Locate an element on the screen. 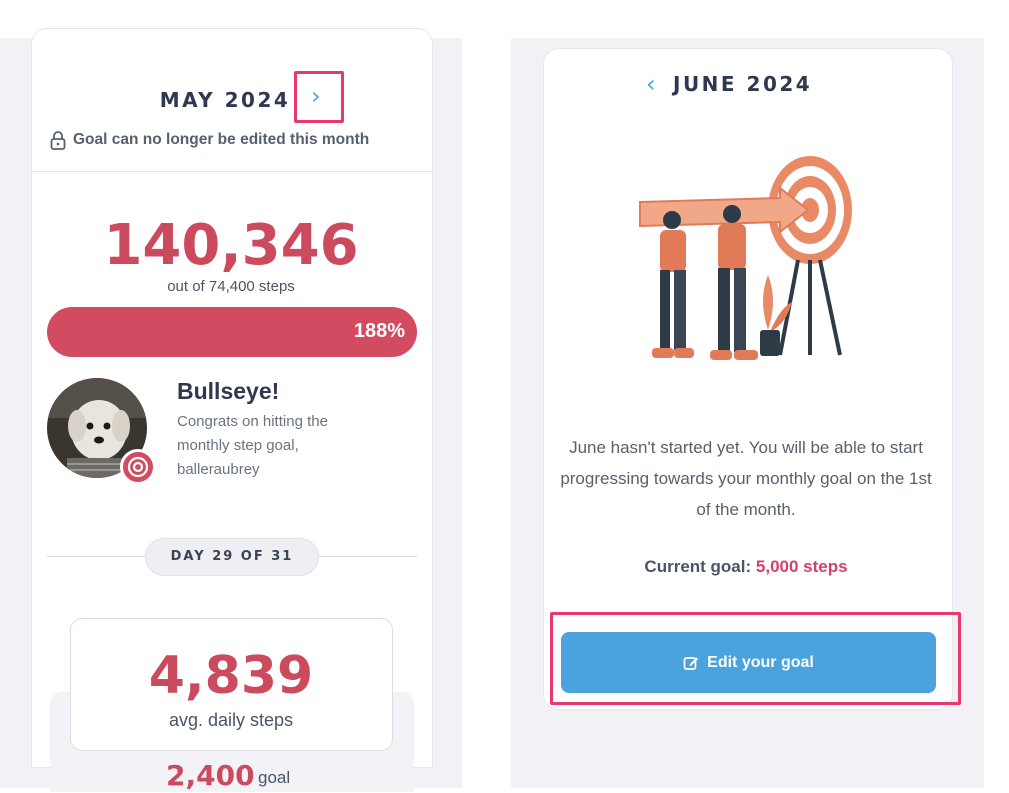 This screenshot has width=1009, height=793. total-steps: 140,346 is located at coordinates (231, 245).